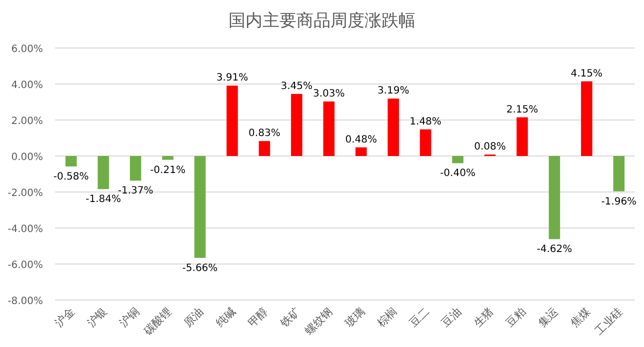 This screenshot has height=347, width=644. I want to click on y-tick-label: -4.00%, so click(25, 229).